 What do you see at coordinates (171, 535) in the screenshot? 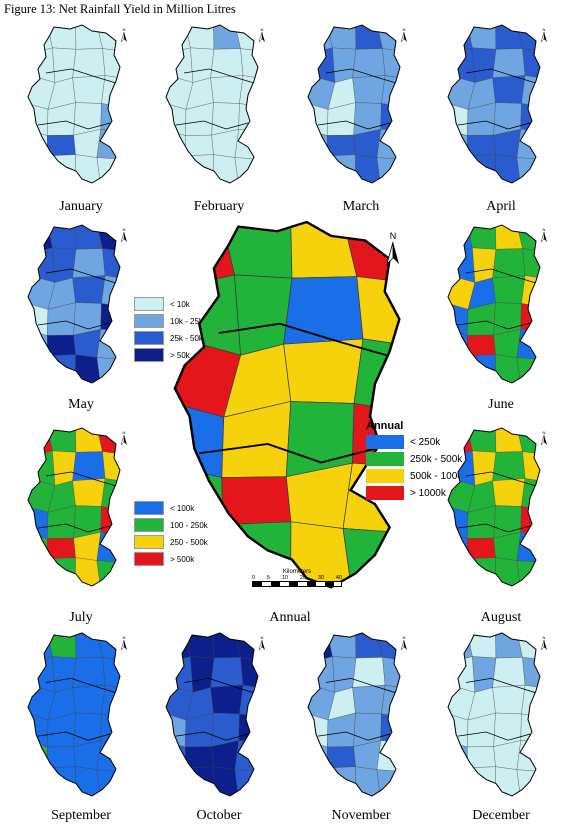
I see `legend-monthly-color: < 100k 100 - 250k 250 - 500k > 500k` at bounding box center [171, 535].